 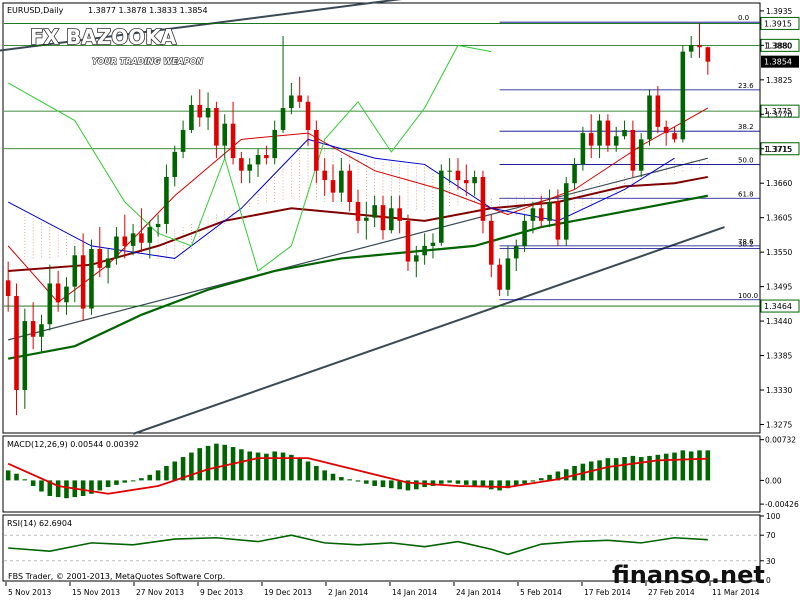 I want to click on fib-level-label: 100.0, so click(x=748, y=296).